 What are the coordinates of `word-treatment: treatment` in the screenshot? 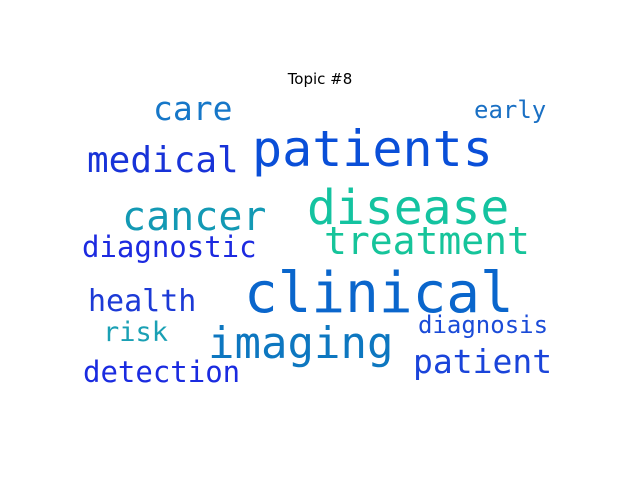 It's located at (427, 241).